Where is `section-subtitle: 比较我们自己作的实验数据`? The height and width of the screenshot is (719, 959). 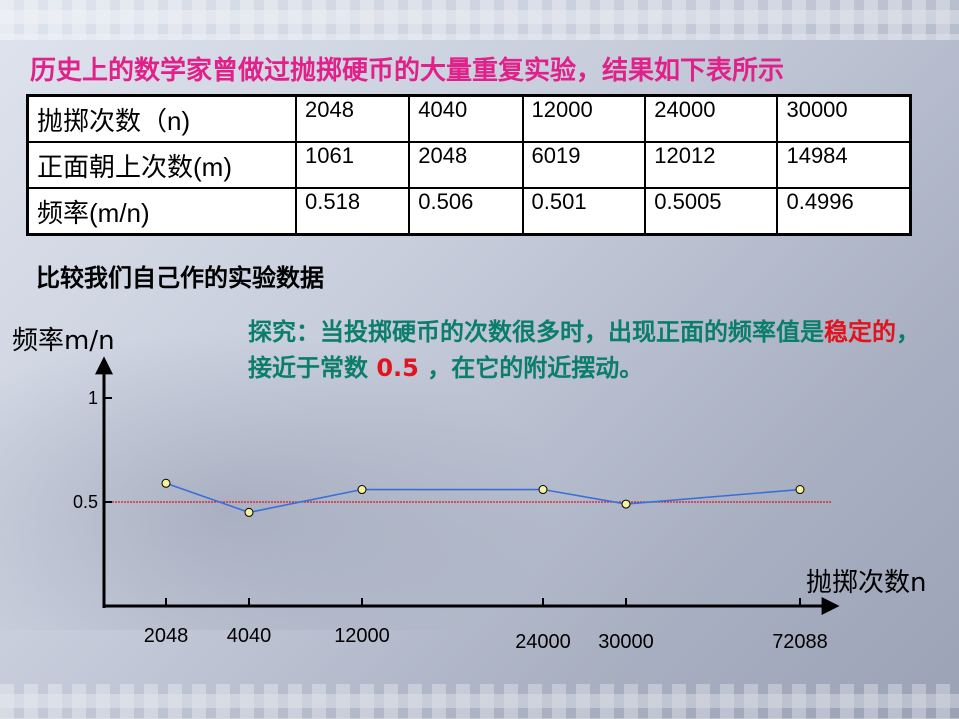
section-subtitle: 比较我们自己作的实验数据 is located at coordinates (180, 278).